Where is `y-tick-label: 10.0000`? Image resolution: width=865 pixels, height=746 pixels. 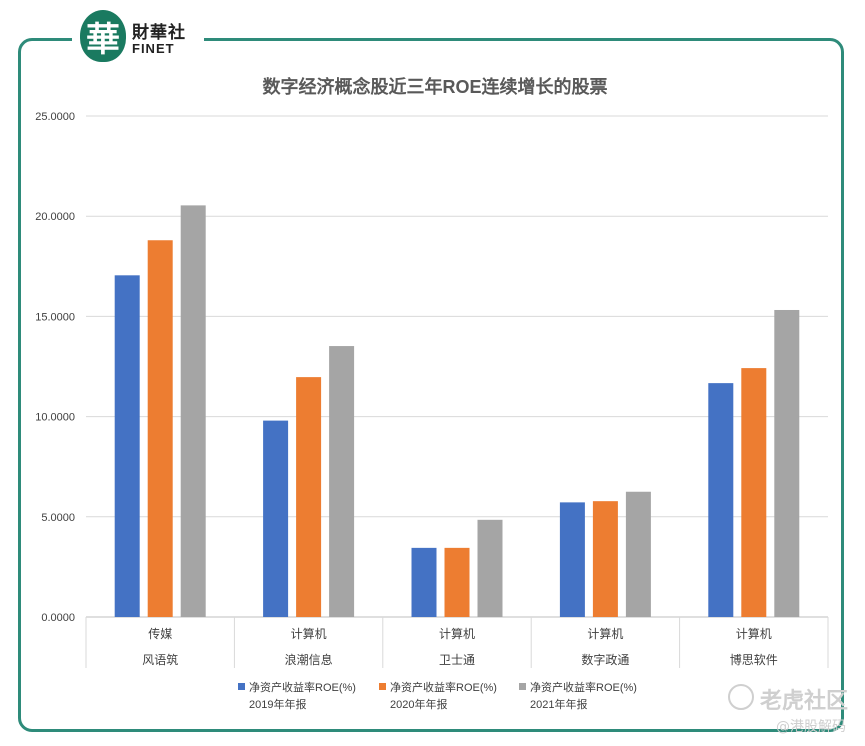 y-tick-label: 10.0000 is located at coordinates (55, 418).